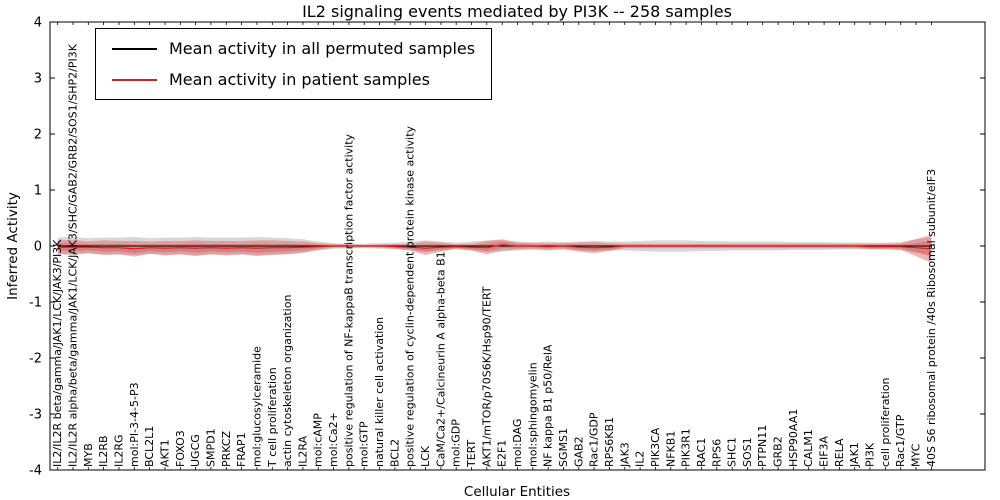 The width and height of the screenshot is (1000, 500). Describe the element at coordinates (624, 455) in the screenshot. I see `x-tick-label: JAK3` at that location.